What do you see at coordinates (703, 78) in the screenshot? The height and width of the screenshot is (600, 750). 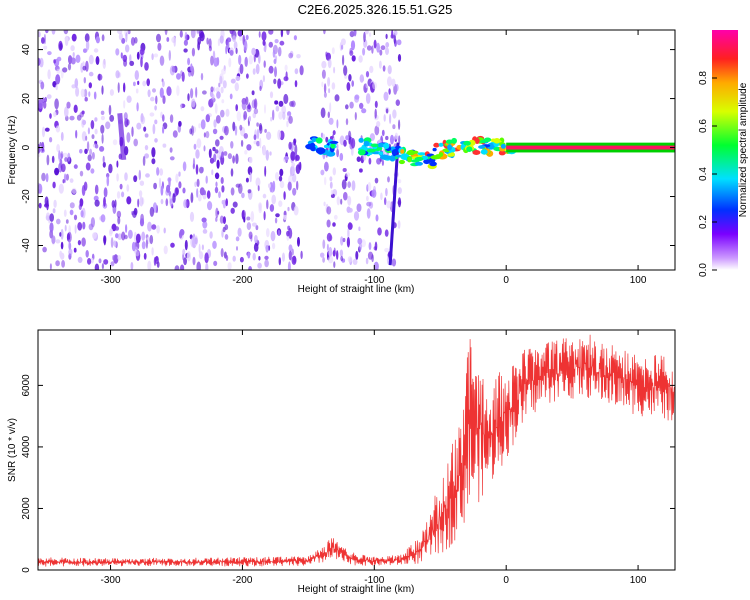 I see `colorbar-tick-label: 0.8` at bounding box center [703, 78].